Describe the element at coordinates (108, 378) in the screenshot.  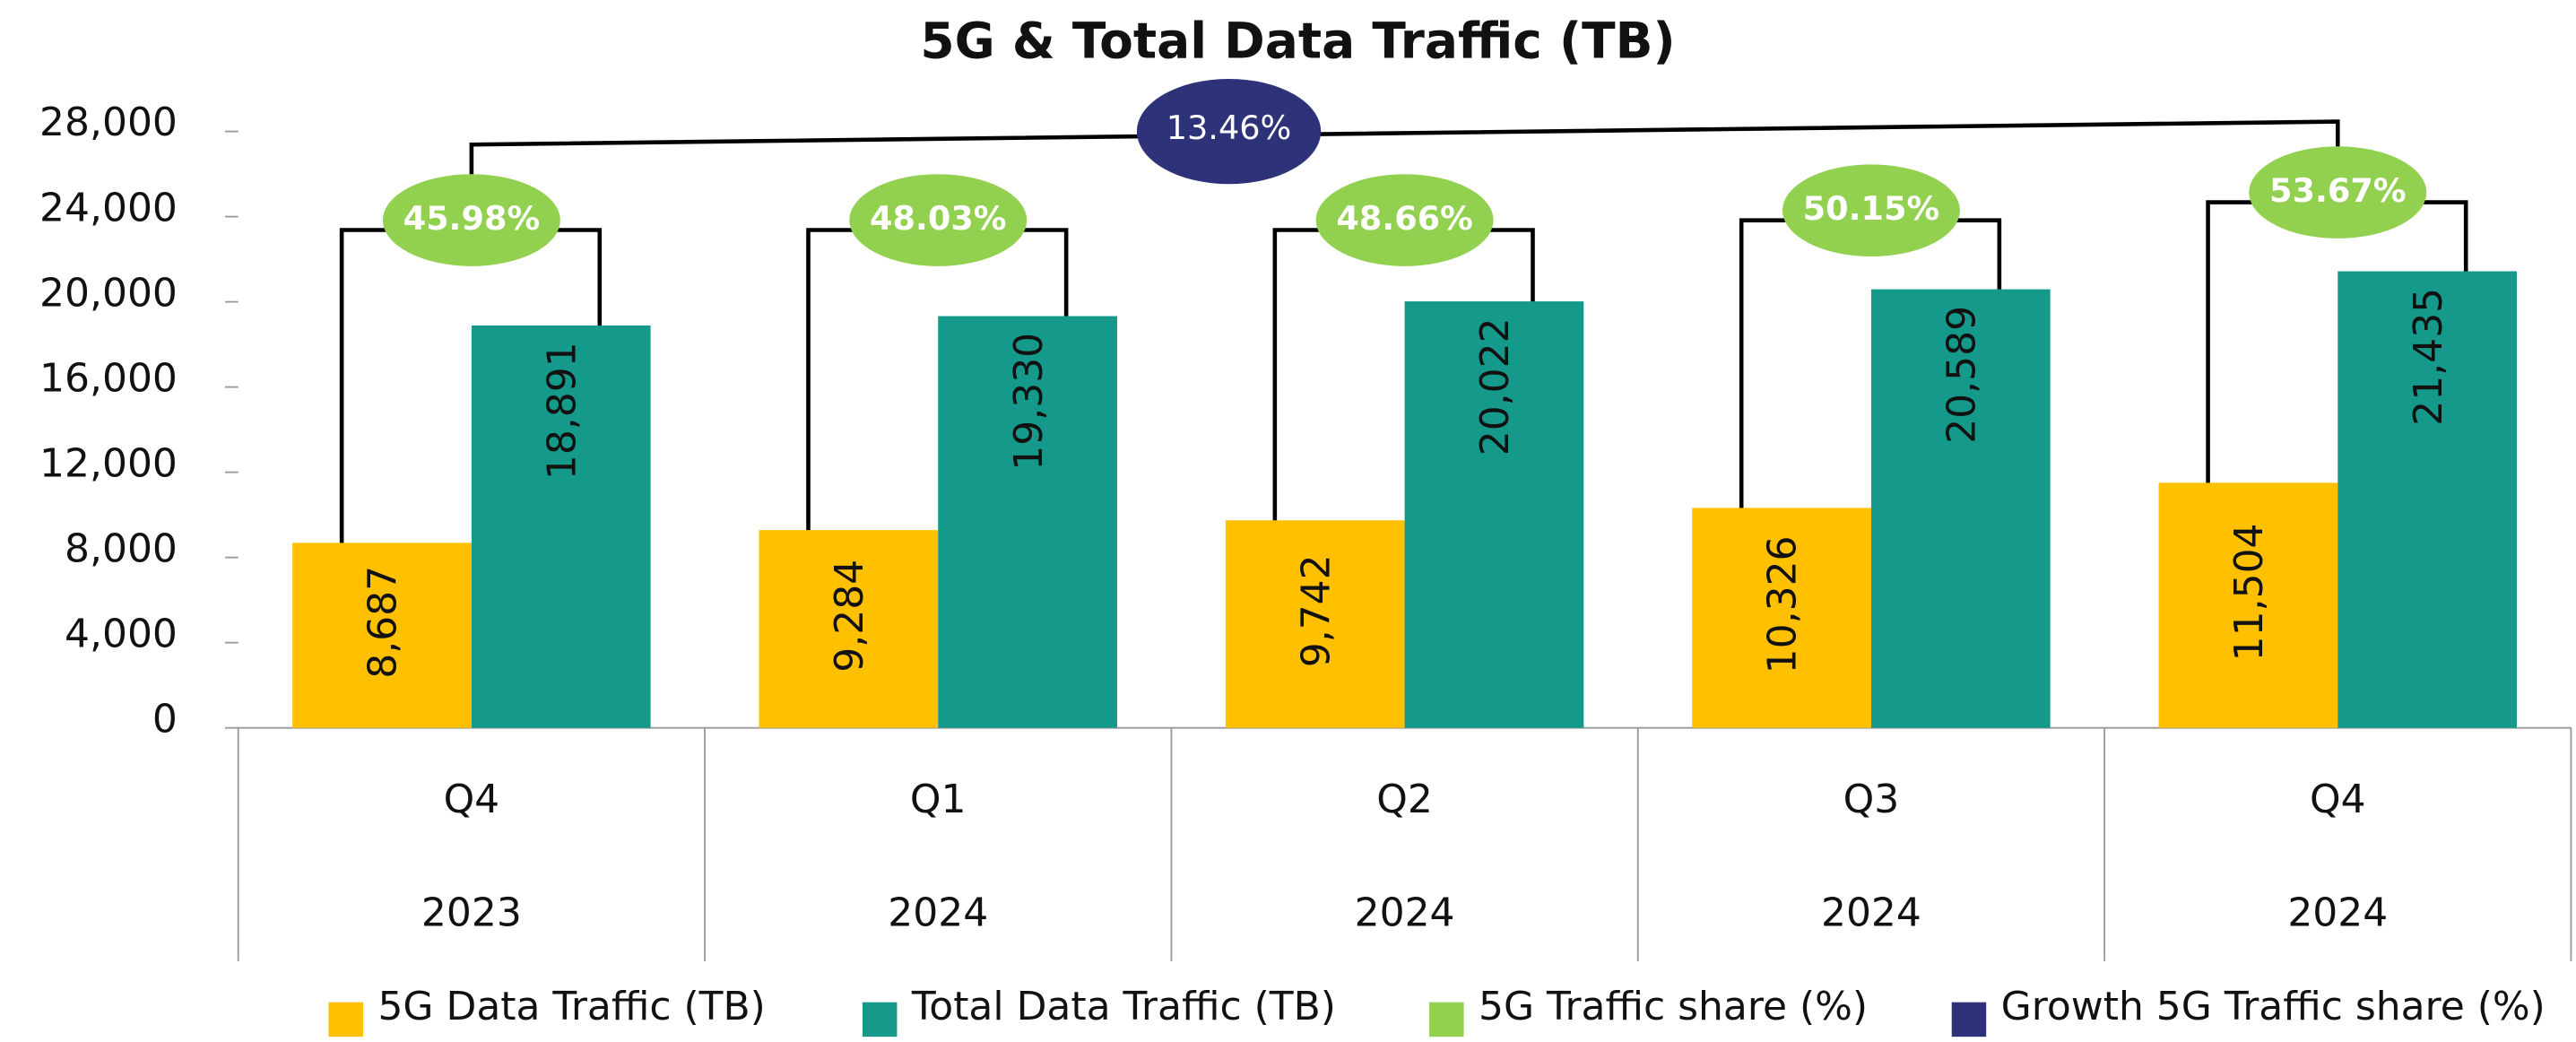
I see `y-tick-label: 16,000` at that location.